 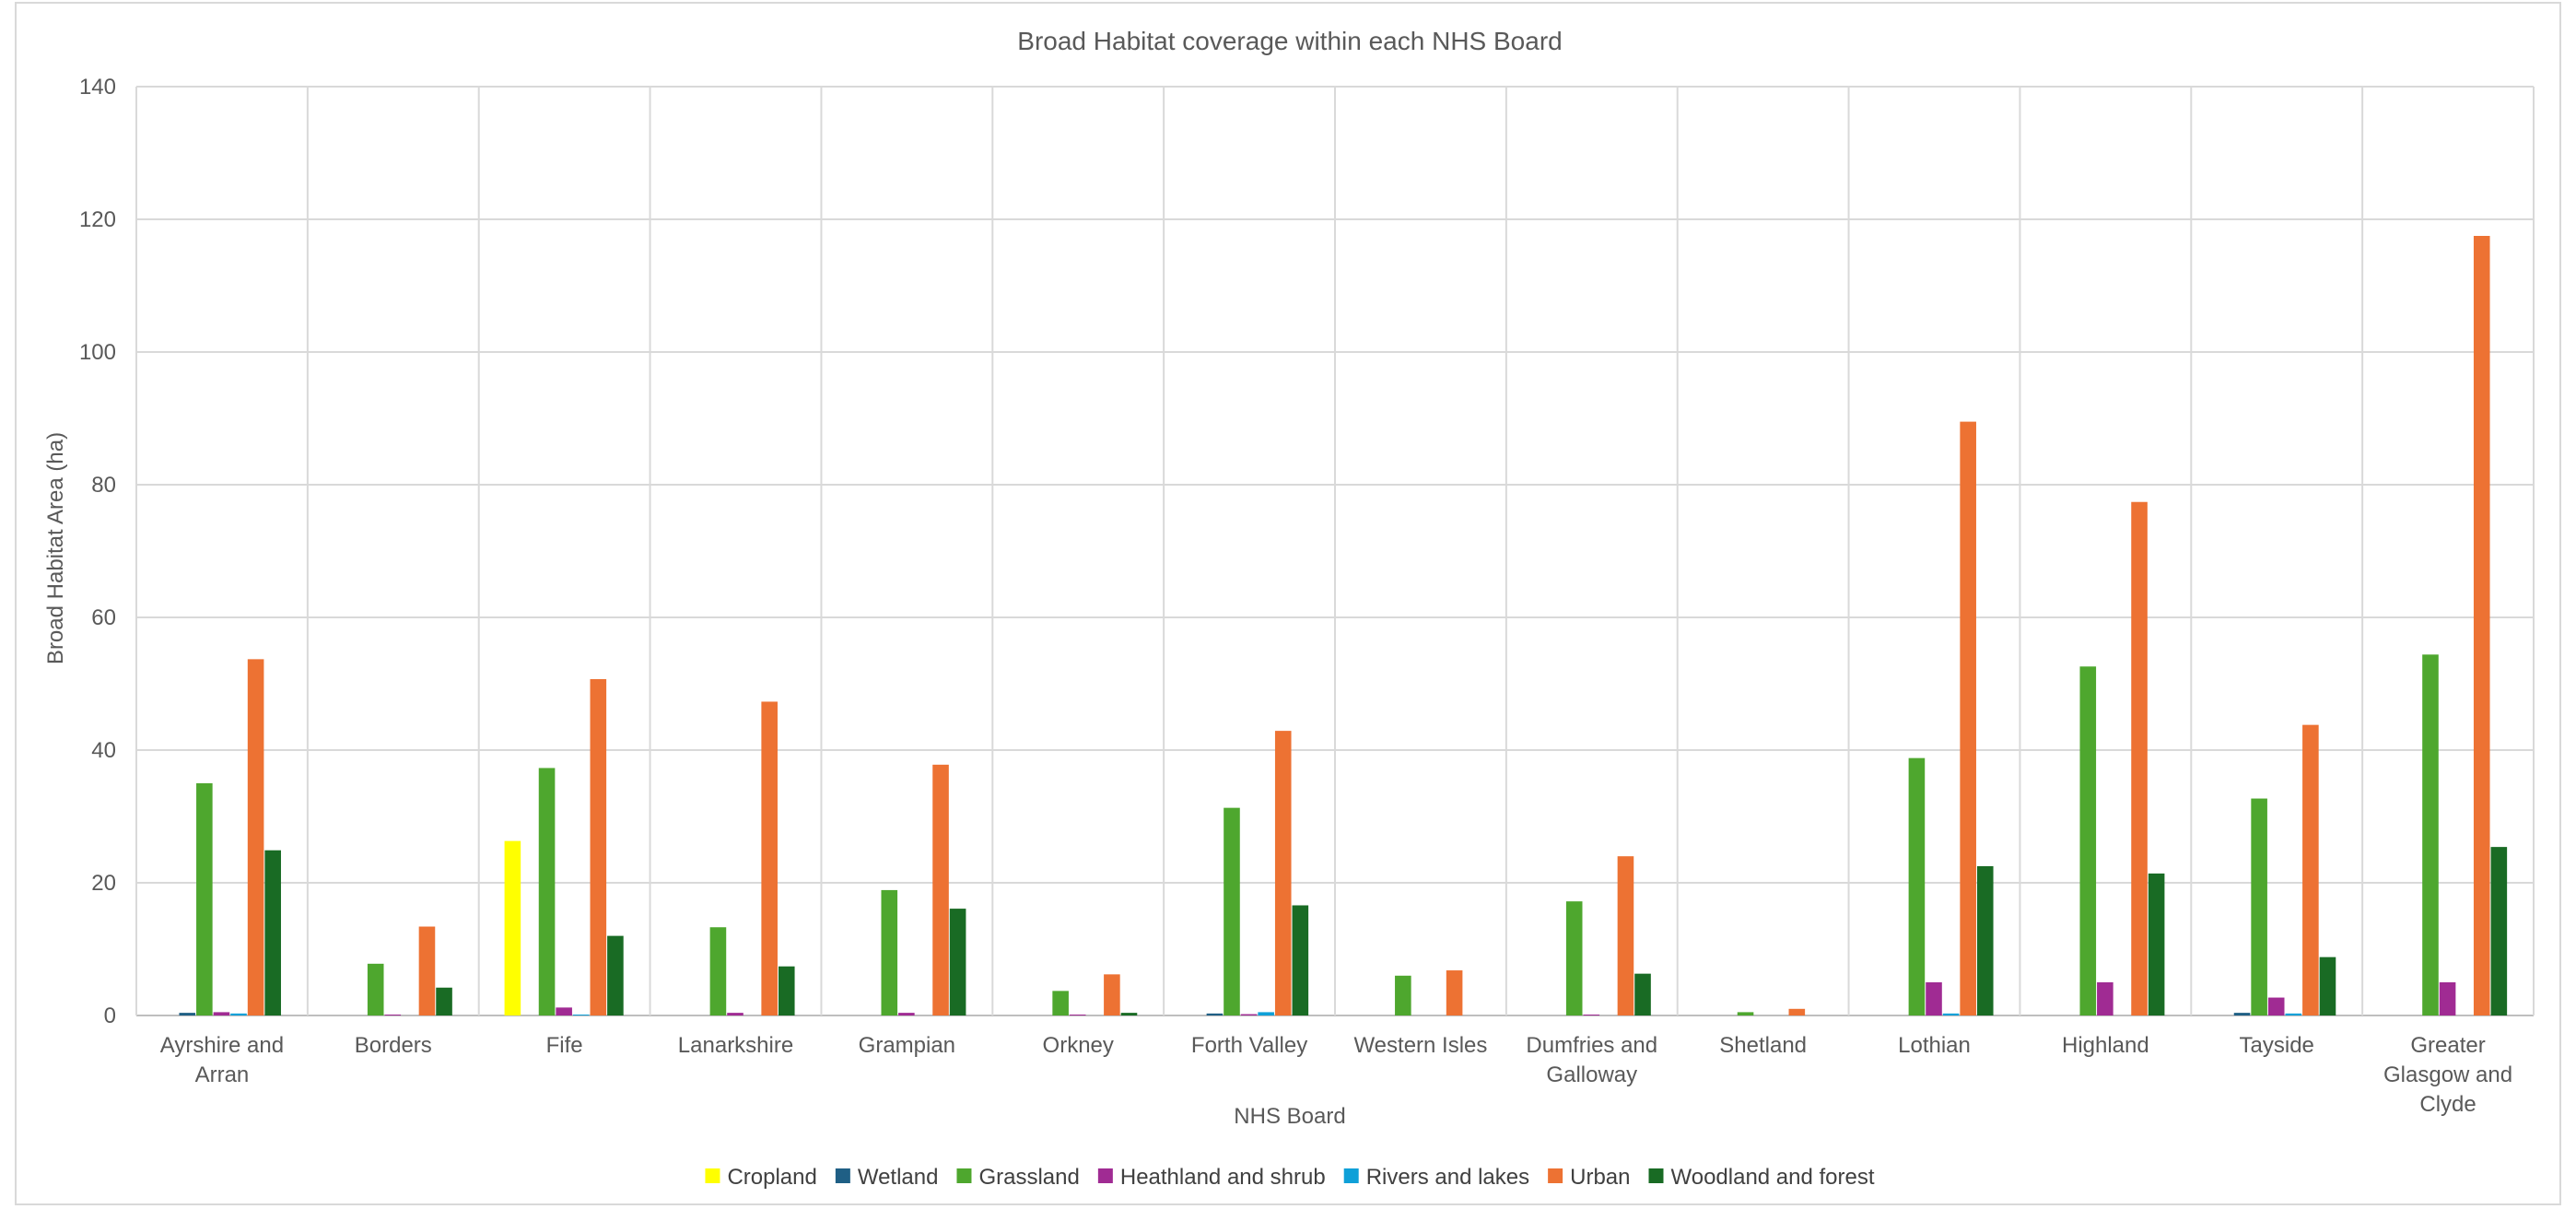 What do you see at coordinates (393, 1045) in the screenshot?
I see `x-tick-label: Borders` at bounding box center [393, 1045].